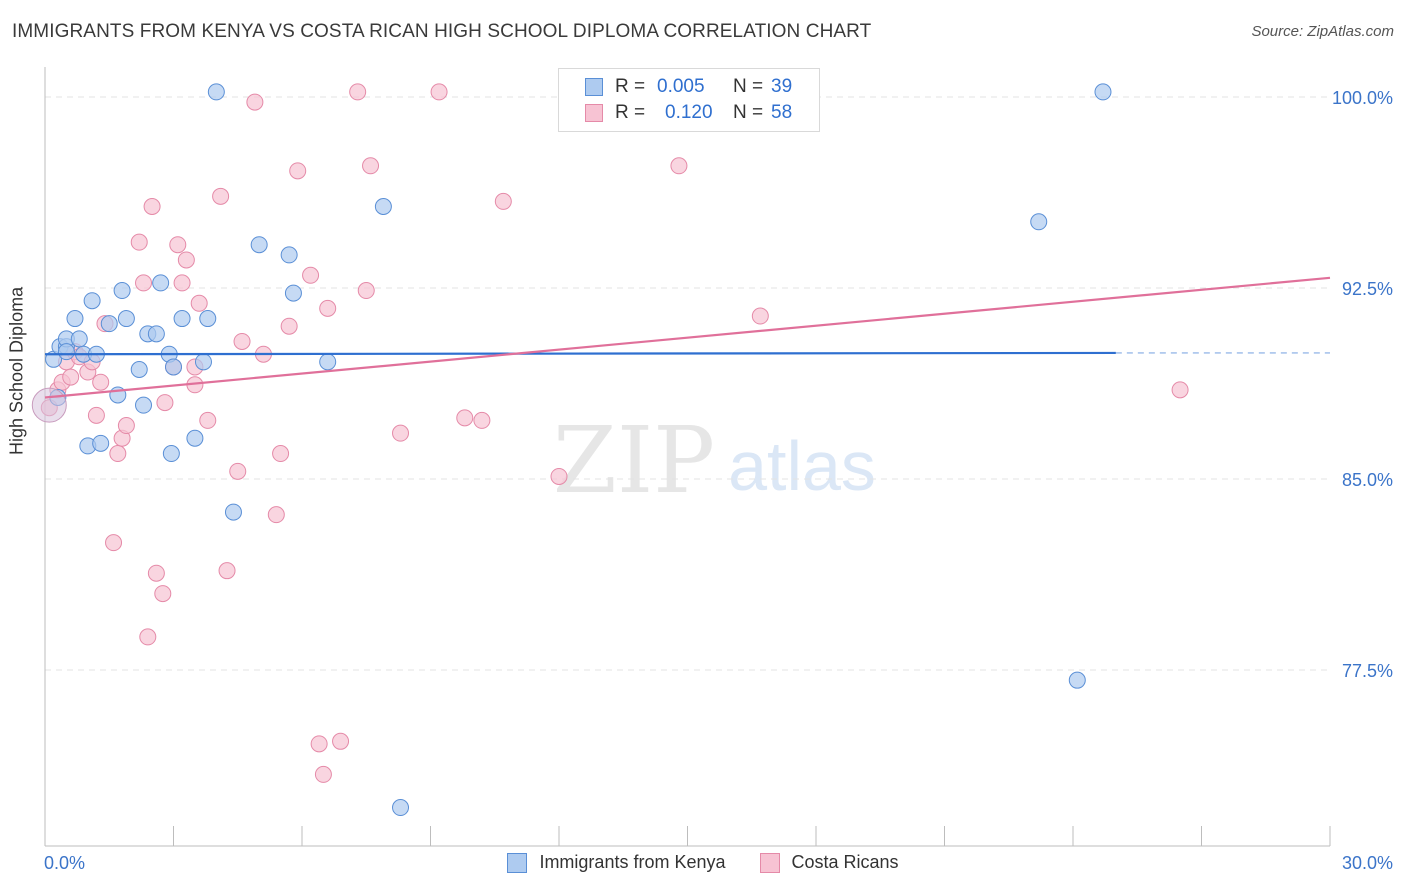 The image size is (1406, 892). What do you see at coordinates (802, 466) in the screenshot?
I see `watermark-atlas: atlas` at bounding box center [802, 466].